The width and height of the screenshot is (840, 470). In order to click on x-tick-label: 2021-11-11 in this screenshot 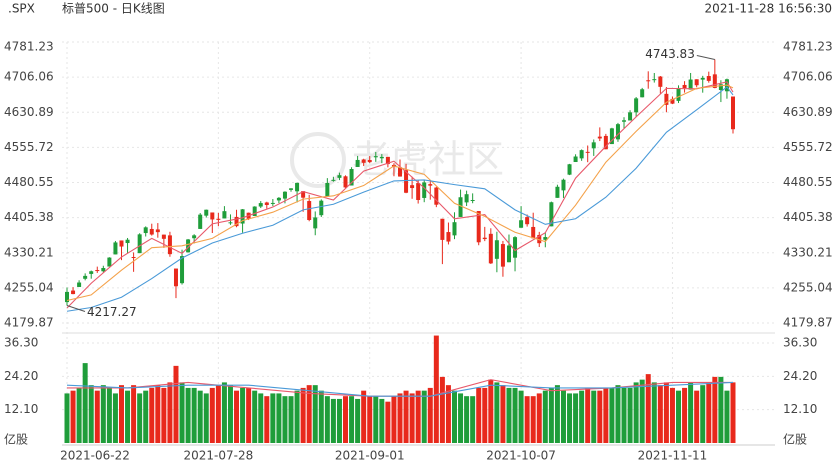, I will do `click(673, 456)`.